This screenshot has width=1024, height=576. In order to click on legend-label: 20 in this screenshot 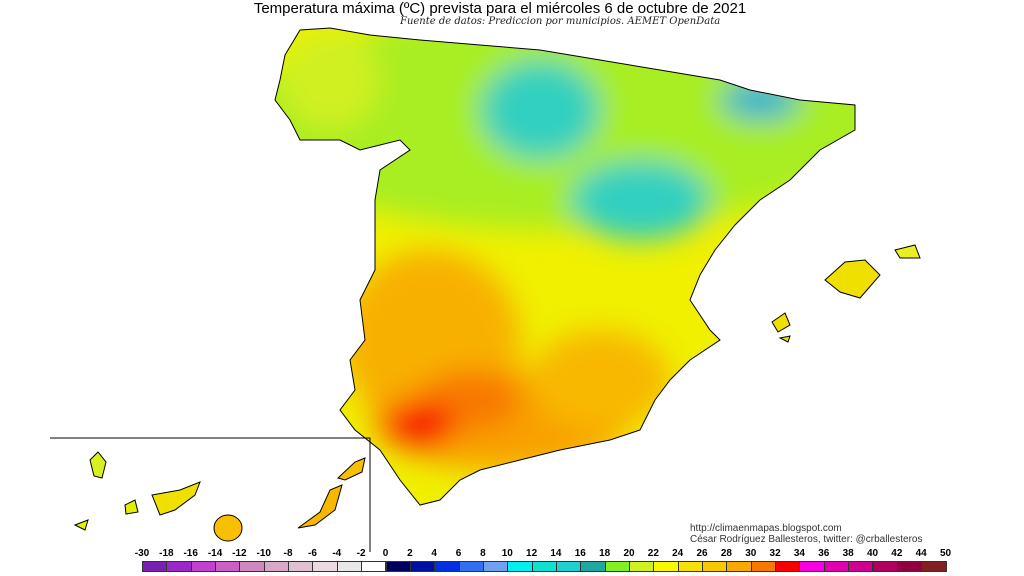, I will do `click(629, 553)`.